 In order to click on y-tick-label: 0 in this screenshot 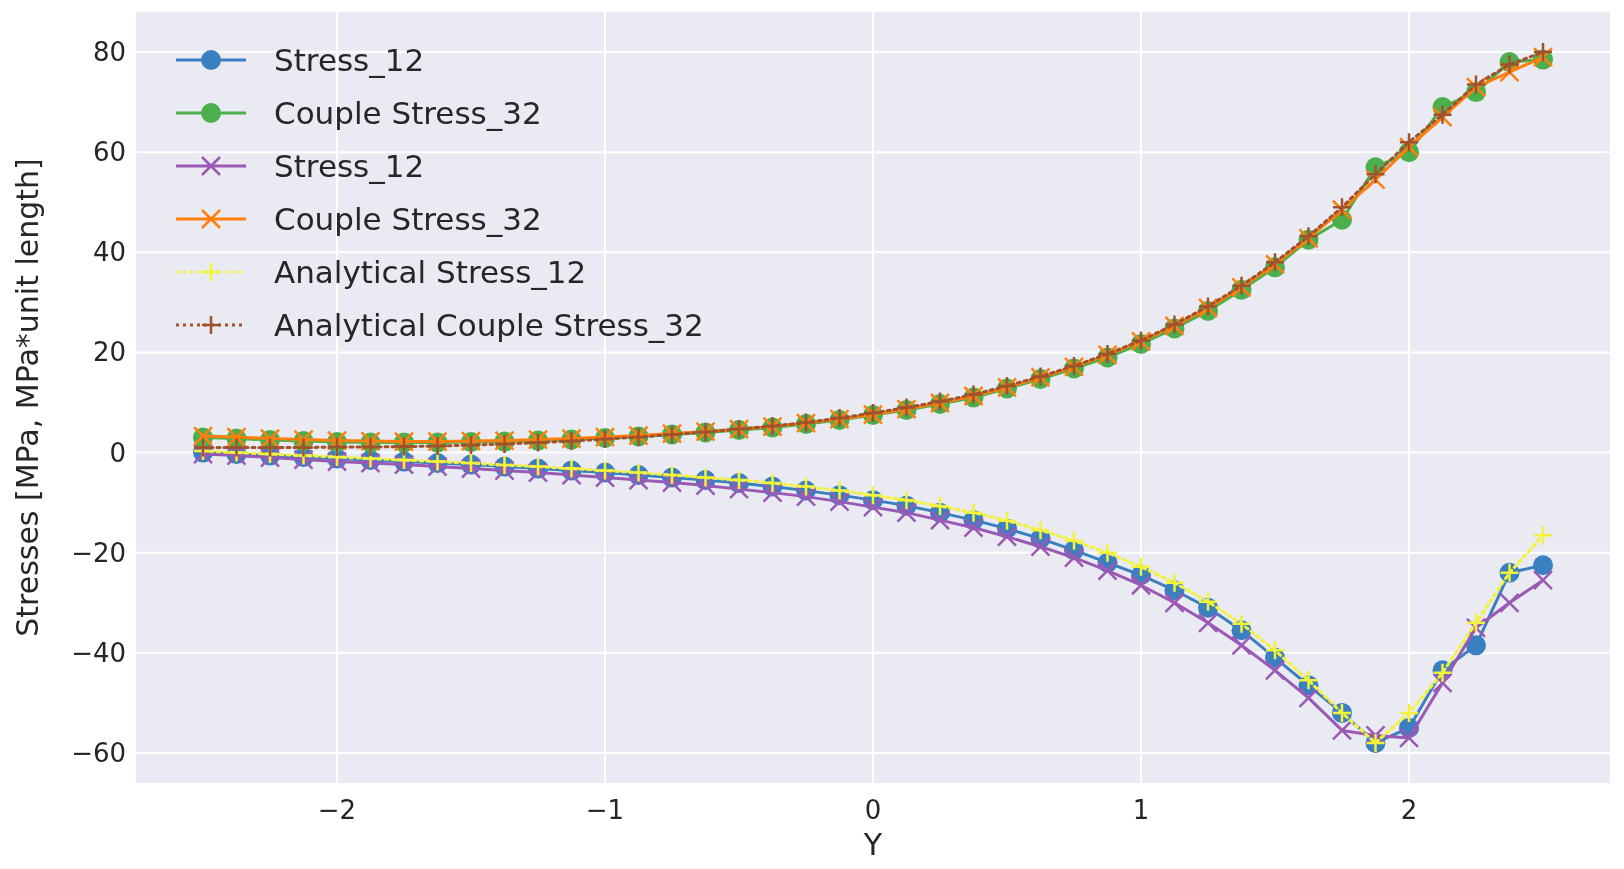, I will do `click(117, 452)`.